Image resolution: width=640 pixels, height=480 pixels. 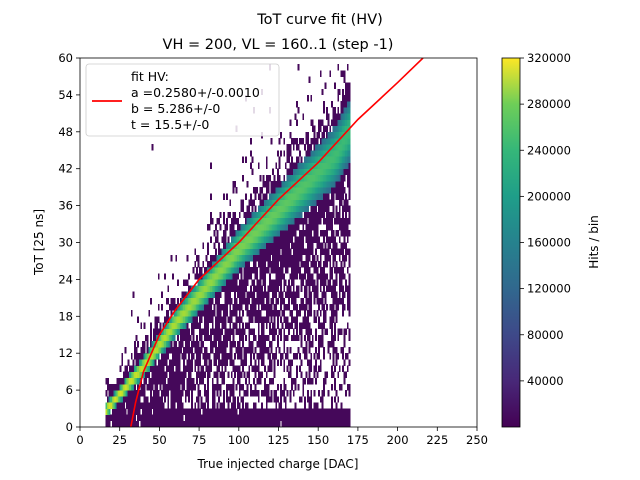 What do you see at coordinates (278, 464) in the screenshot?
I see `x-axis-label: True injected charge [DAC]` at bounding box center [278, 464].